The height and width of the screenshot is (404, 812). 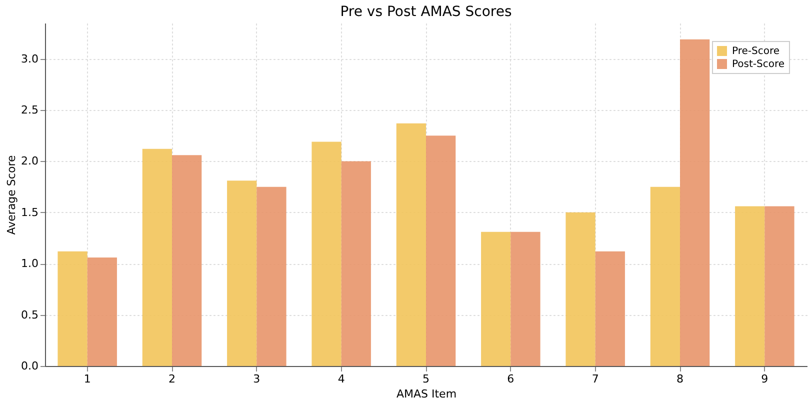 I want to click on y-tick-label: 3.0, so click(x=29, y=59).